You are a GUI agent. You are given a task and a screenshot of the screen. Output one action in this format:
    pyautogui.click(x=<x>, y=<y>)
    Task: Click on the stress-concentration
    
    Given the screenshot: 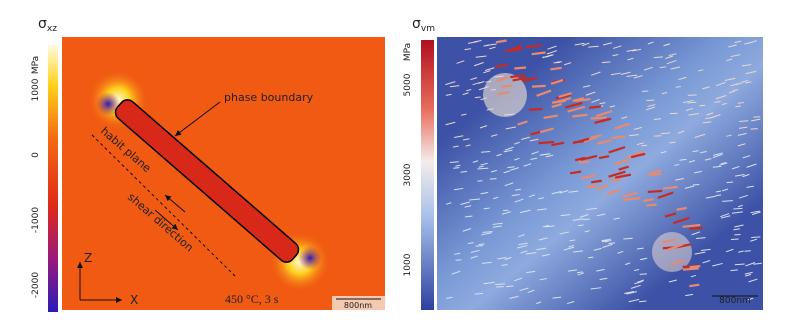 What is the action you would take?
    pyautogui.click(x=310, y=258)
    